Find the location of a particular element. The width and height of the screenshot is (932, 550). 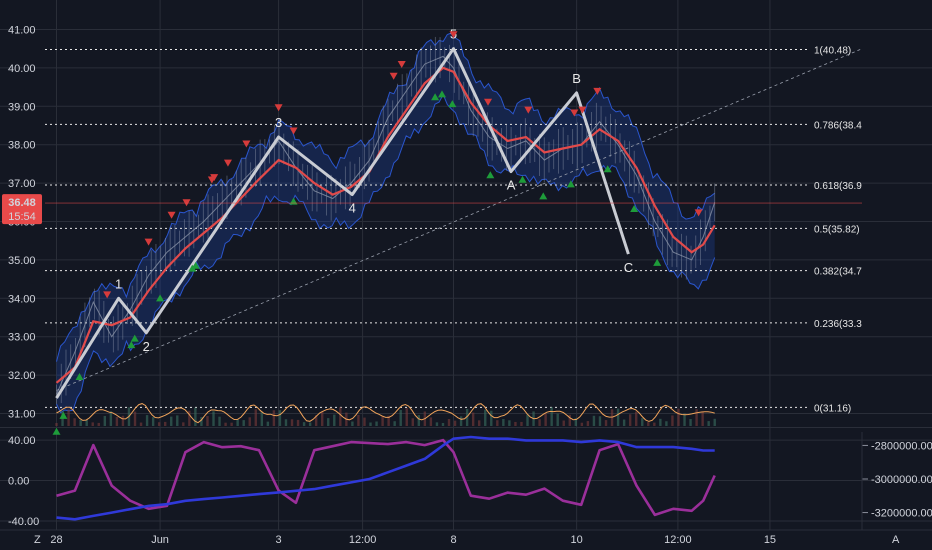

price-tick-label: 38.00 is located at coordinates (22, 146).